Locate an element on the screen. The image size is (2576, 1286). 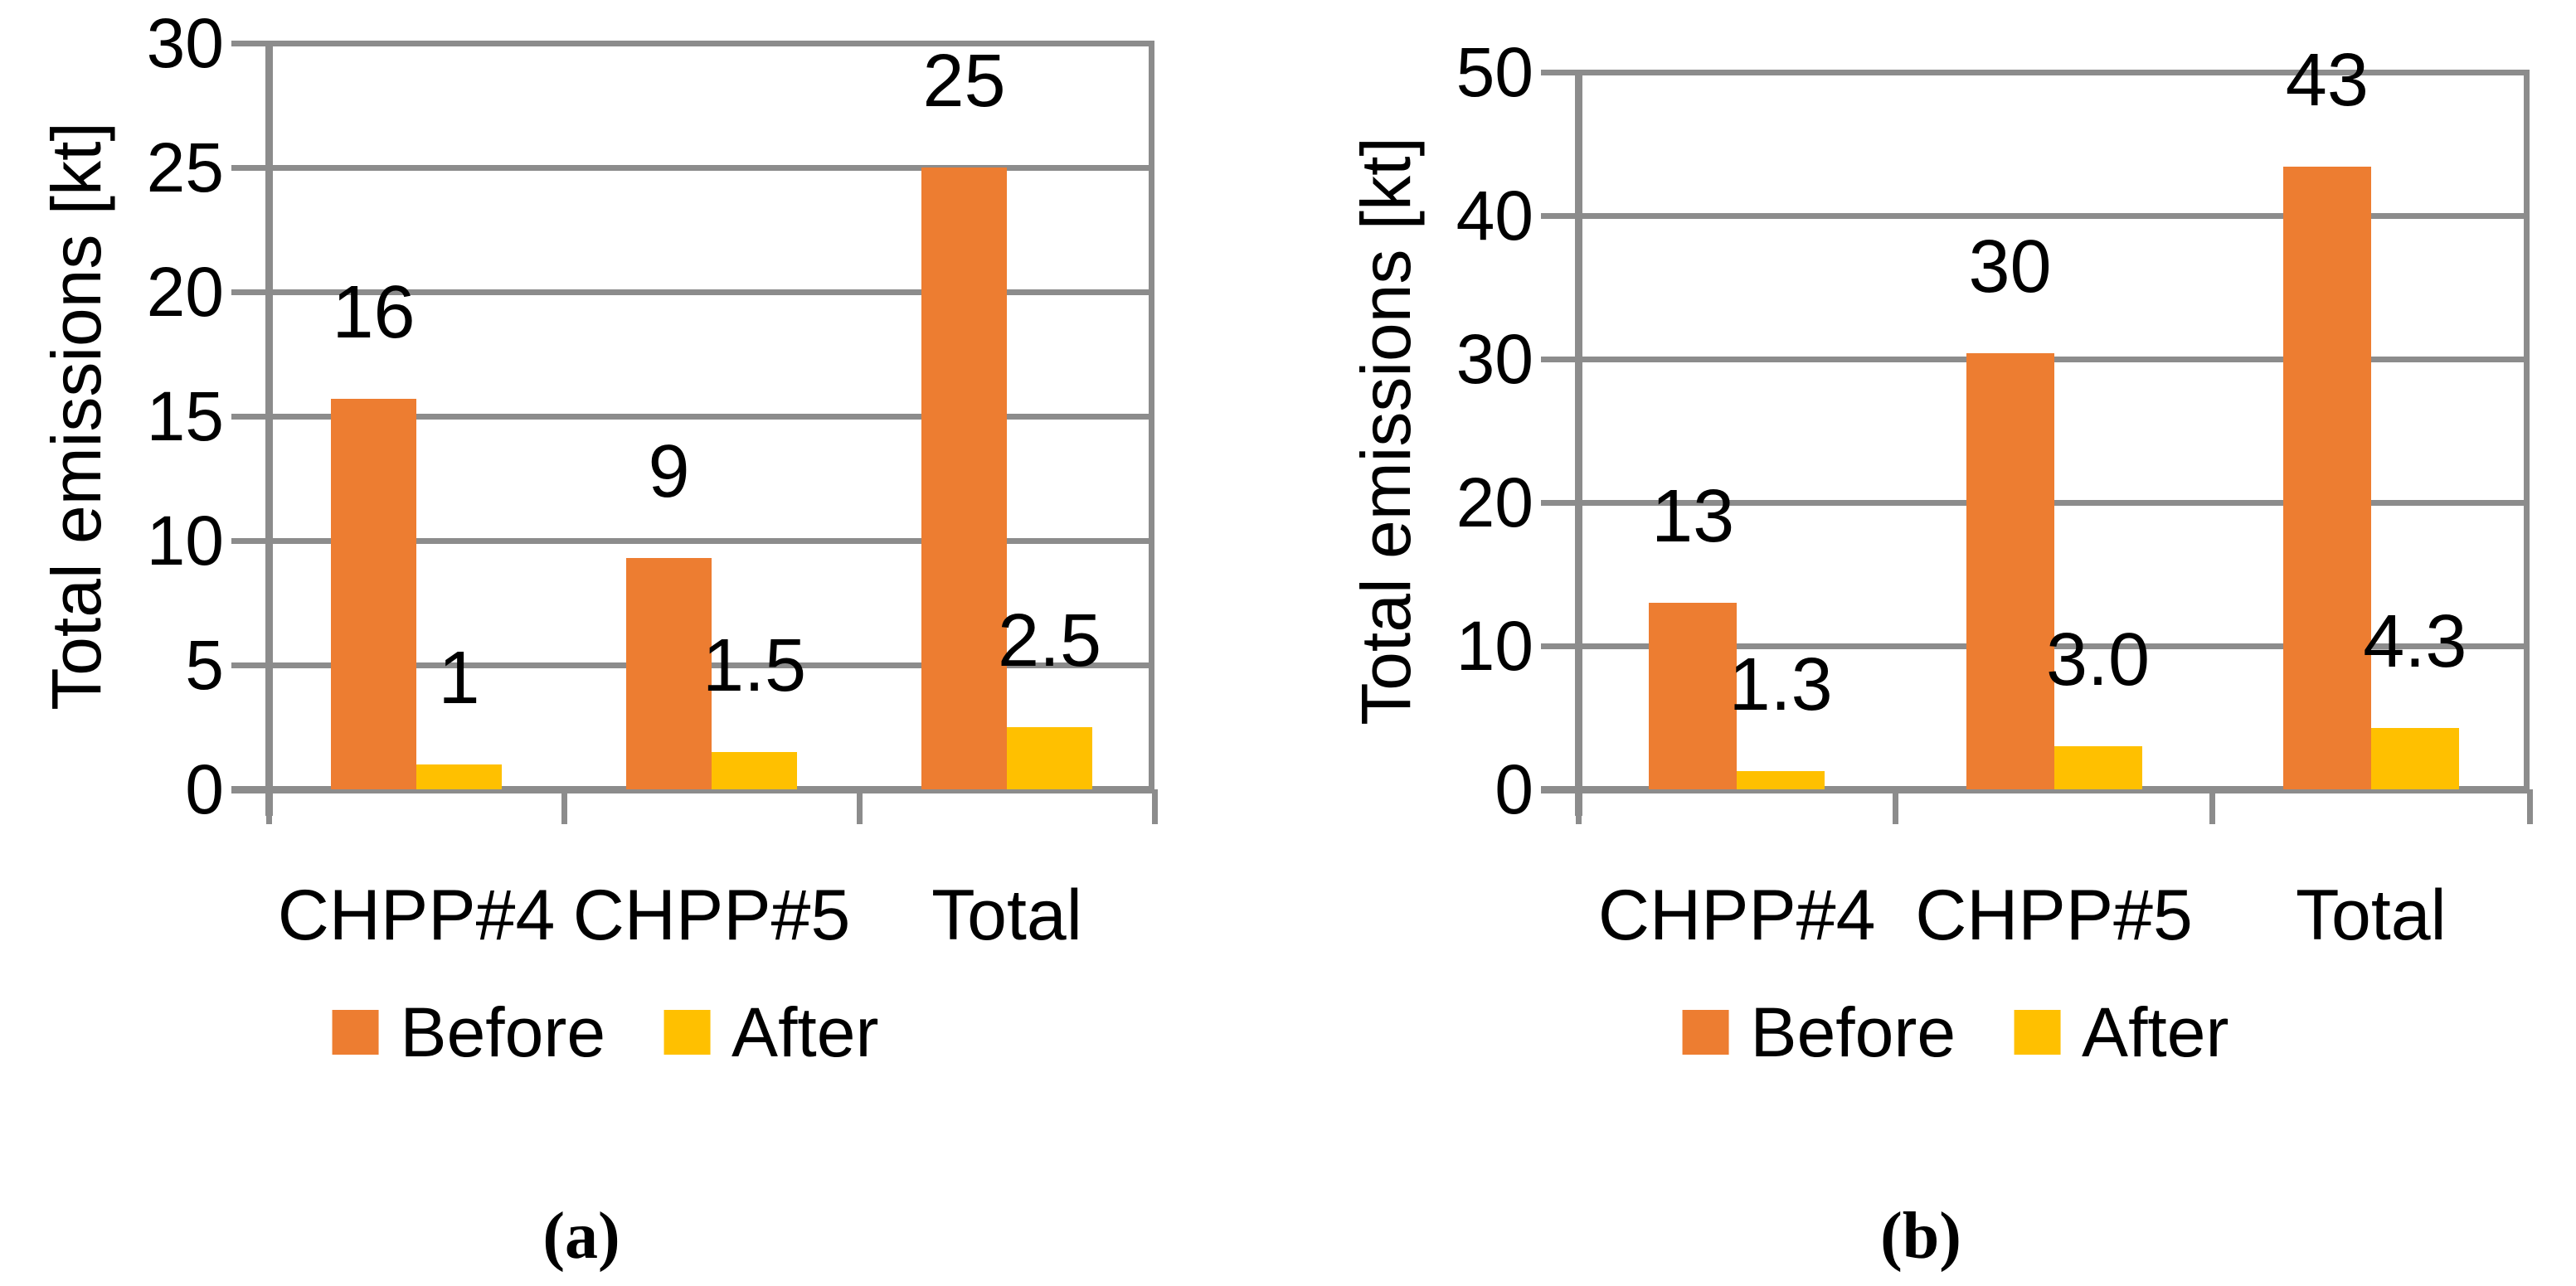
data-label-before-1: 30 is located at coordinates (2010, 267).